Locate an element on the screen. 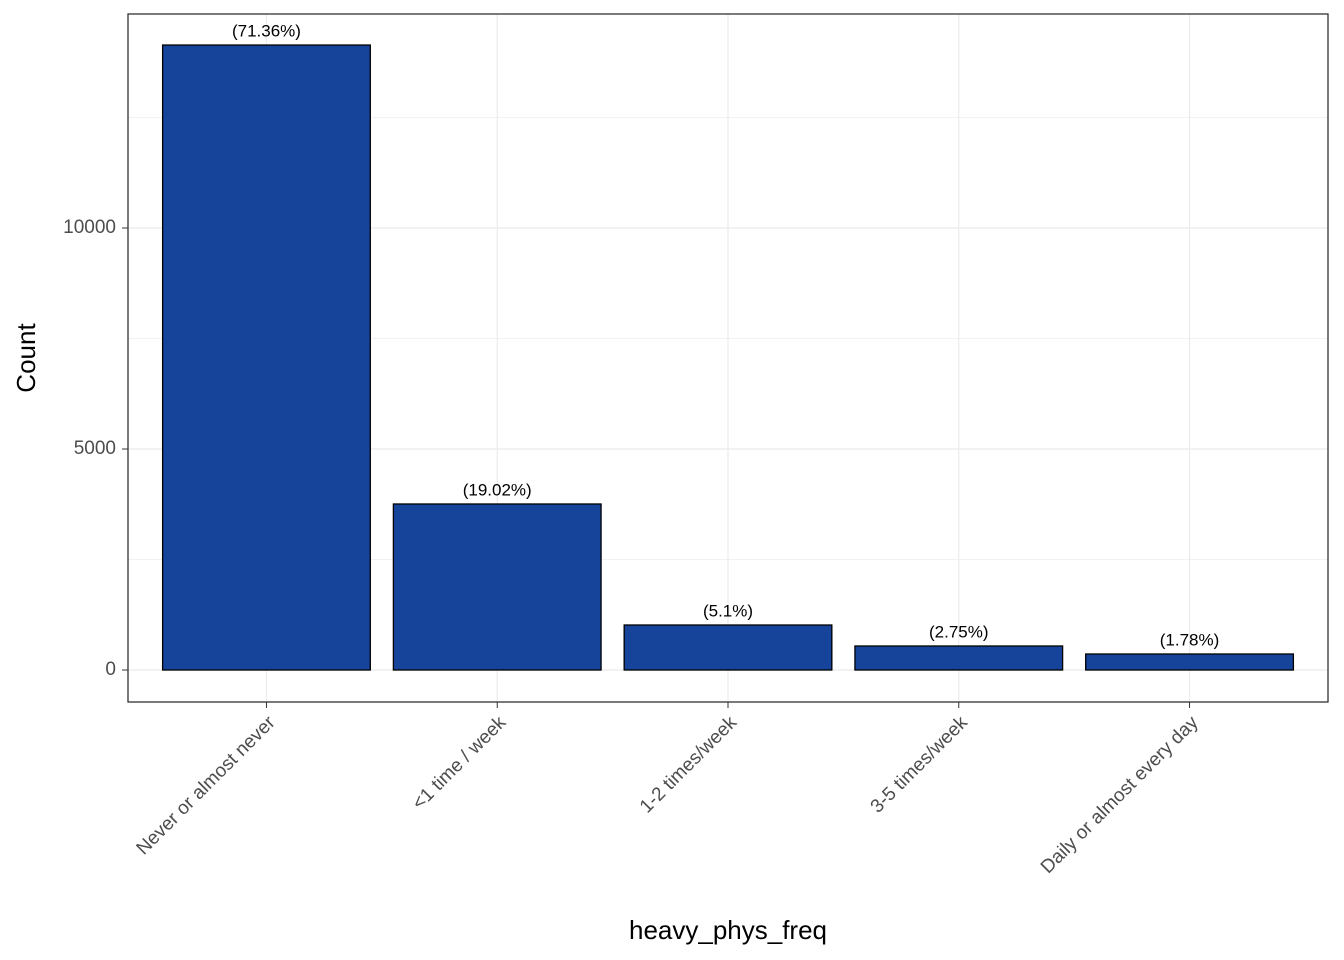  bar-annotation: (1.78%) is located at coordinates (1190, 639).